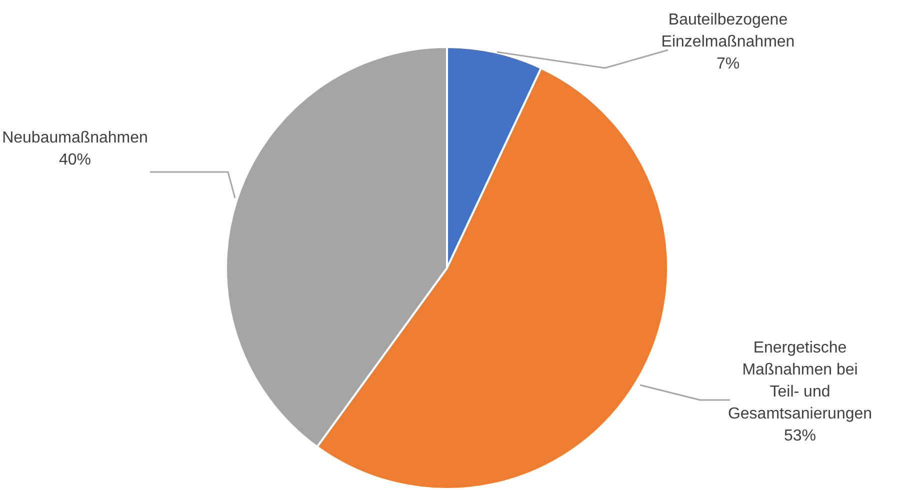 The width and height of the screenshot is (901, 490). Describe the element at coordinates (800, 380) in the screenshot. I see `slice-label: Energetische Maßnahmen bei Teil- und Gesamtsanierungen` at that location.